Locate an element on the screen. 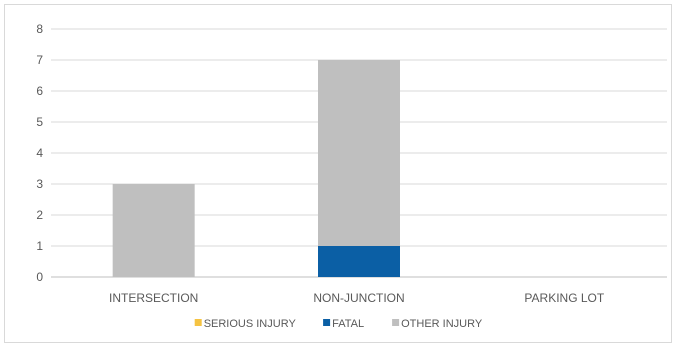  legend-label: OTHER INJURY is located at coordinates (442, 324).